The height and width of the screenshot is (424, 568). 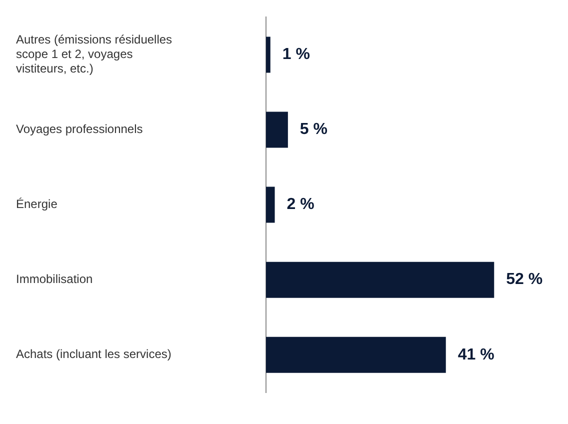 I want to click on data-label: 2 %, so click(x=300, y=205).